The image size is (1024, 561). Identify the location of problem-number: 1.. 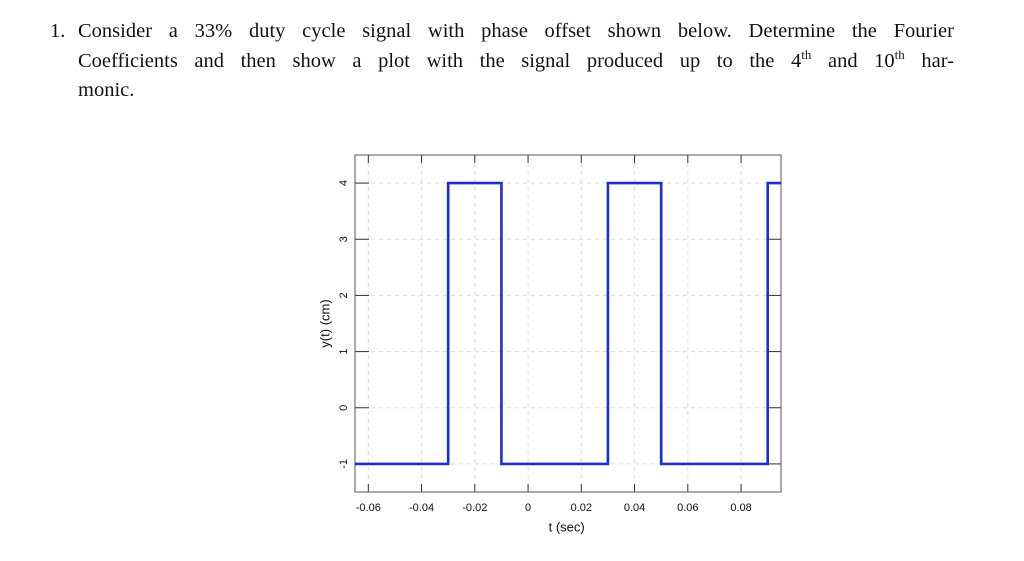
(58, 31).